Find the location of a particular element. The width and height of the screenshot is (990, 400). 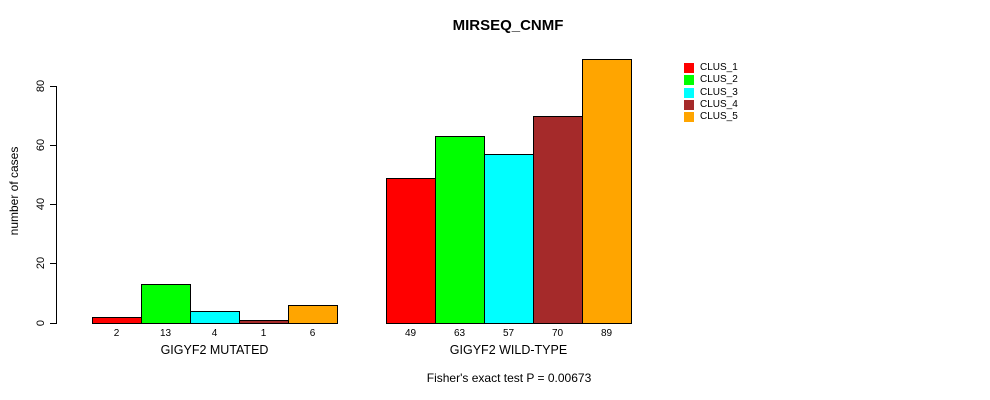

legend-item-clus_4: CLUS_4 is located at coordinates (711, 105).